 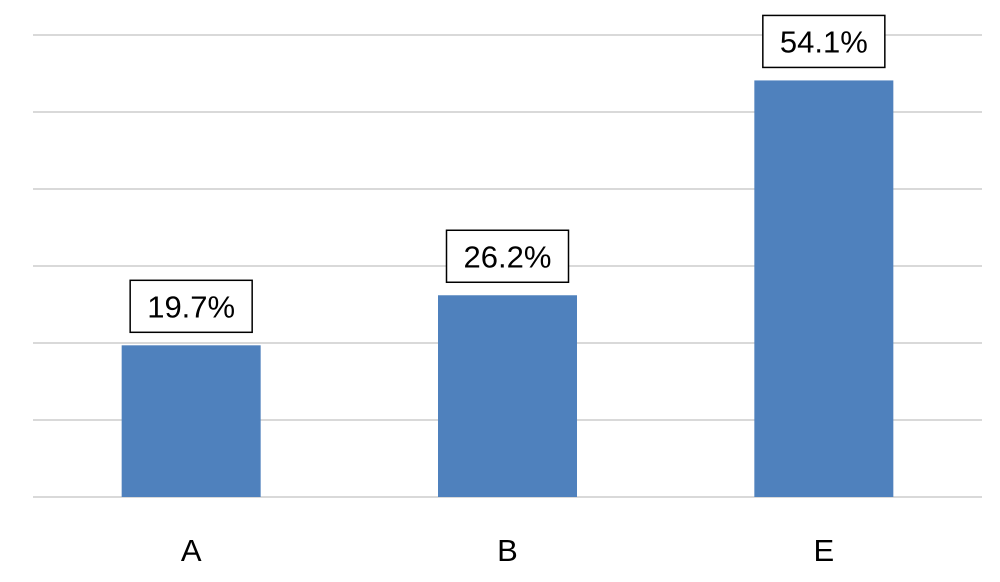 I want to click on x-tick-label-b: B, so click(x=507, y=550).